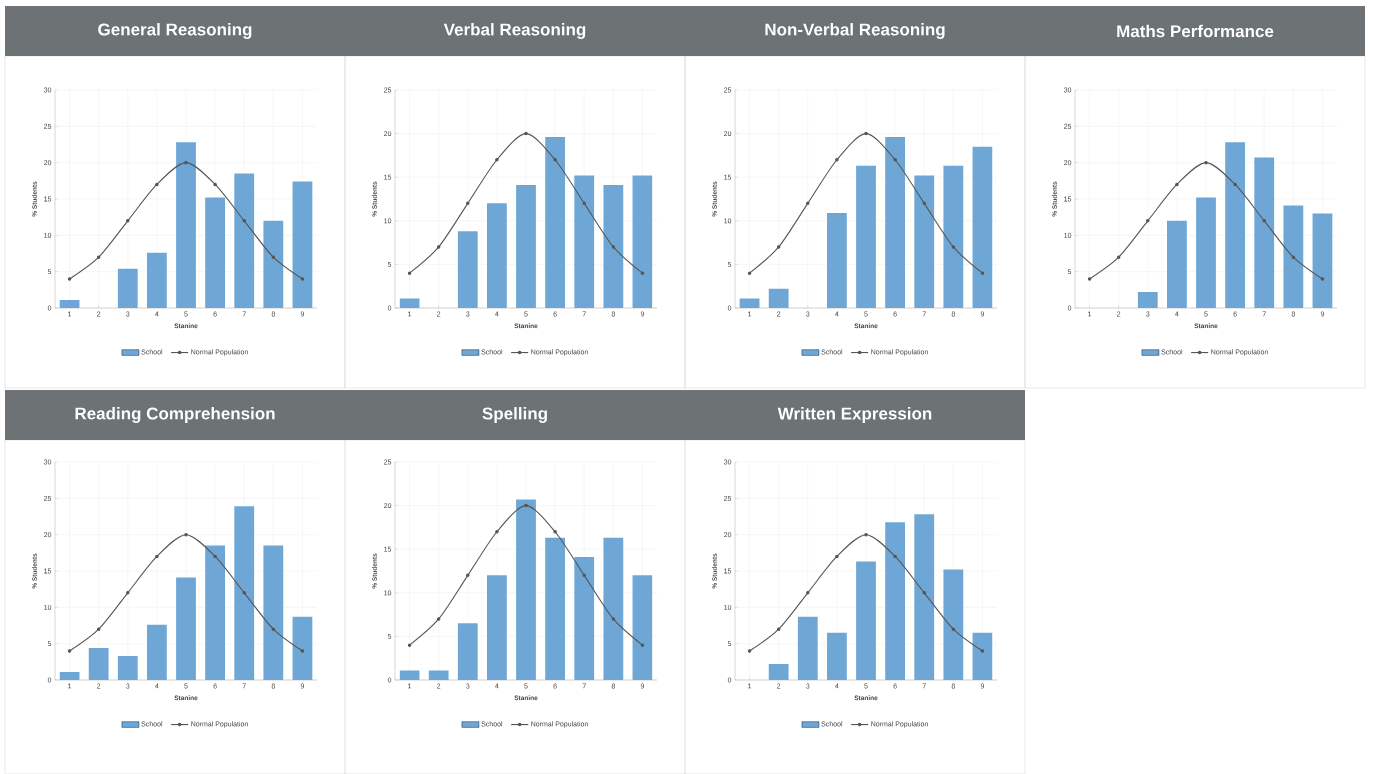  I want to click on chart-title: Spelling, so click(514, 415).